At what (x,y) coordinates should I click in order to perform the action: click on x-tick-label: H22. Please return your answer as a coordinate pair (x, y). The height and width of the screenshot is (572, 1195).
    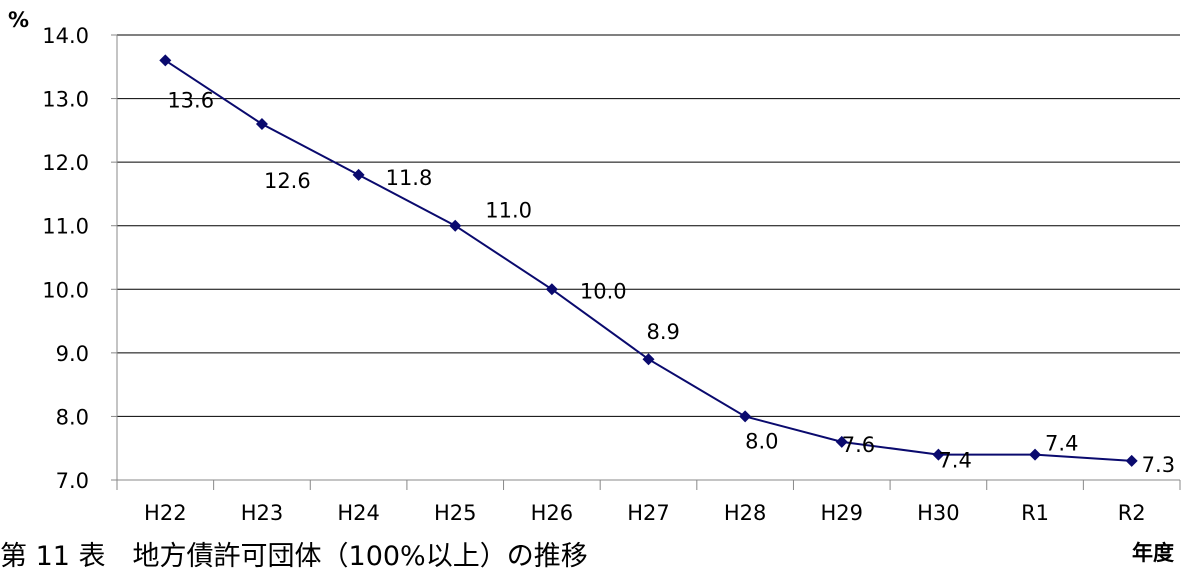
    Looking at the image, I should click on (165, 513).